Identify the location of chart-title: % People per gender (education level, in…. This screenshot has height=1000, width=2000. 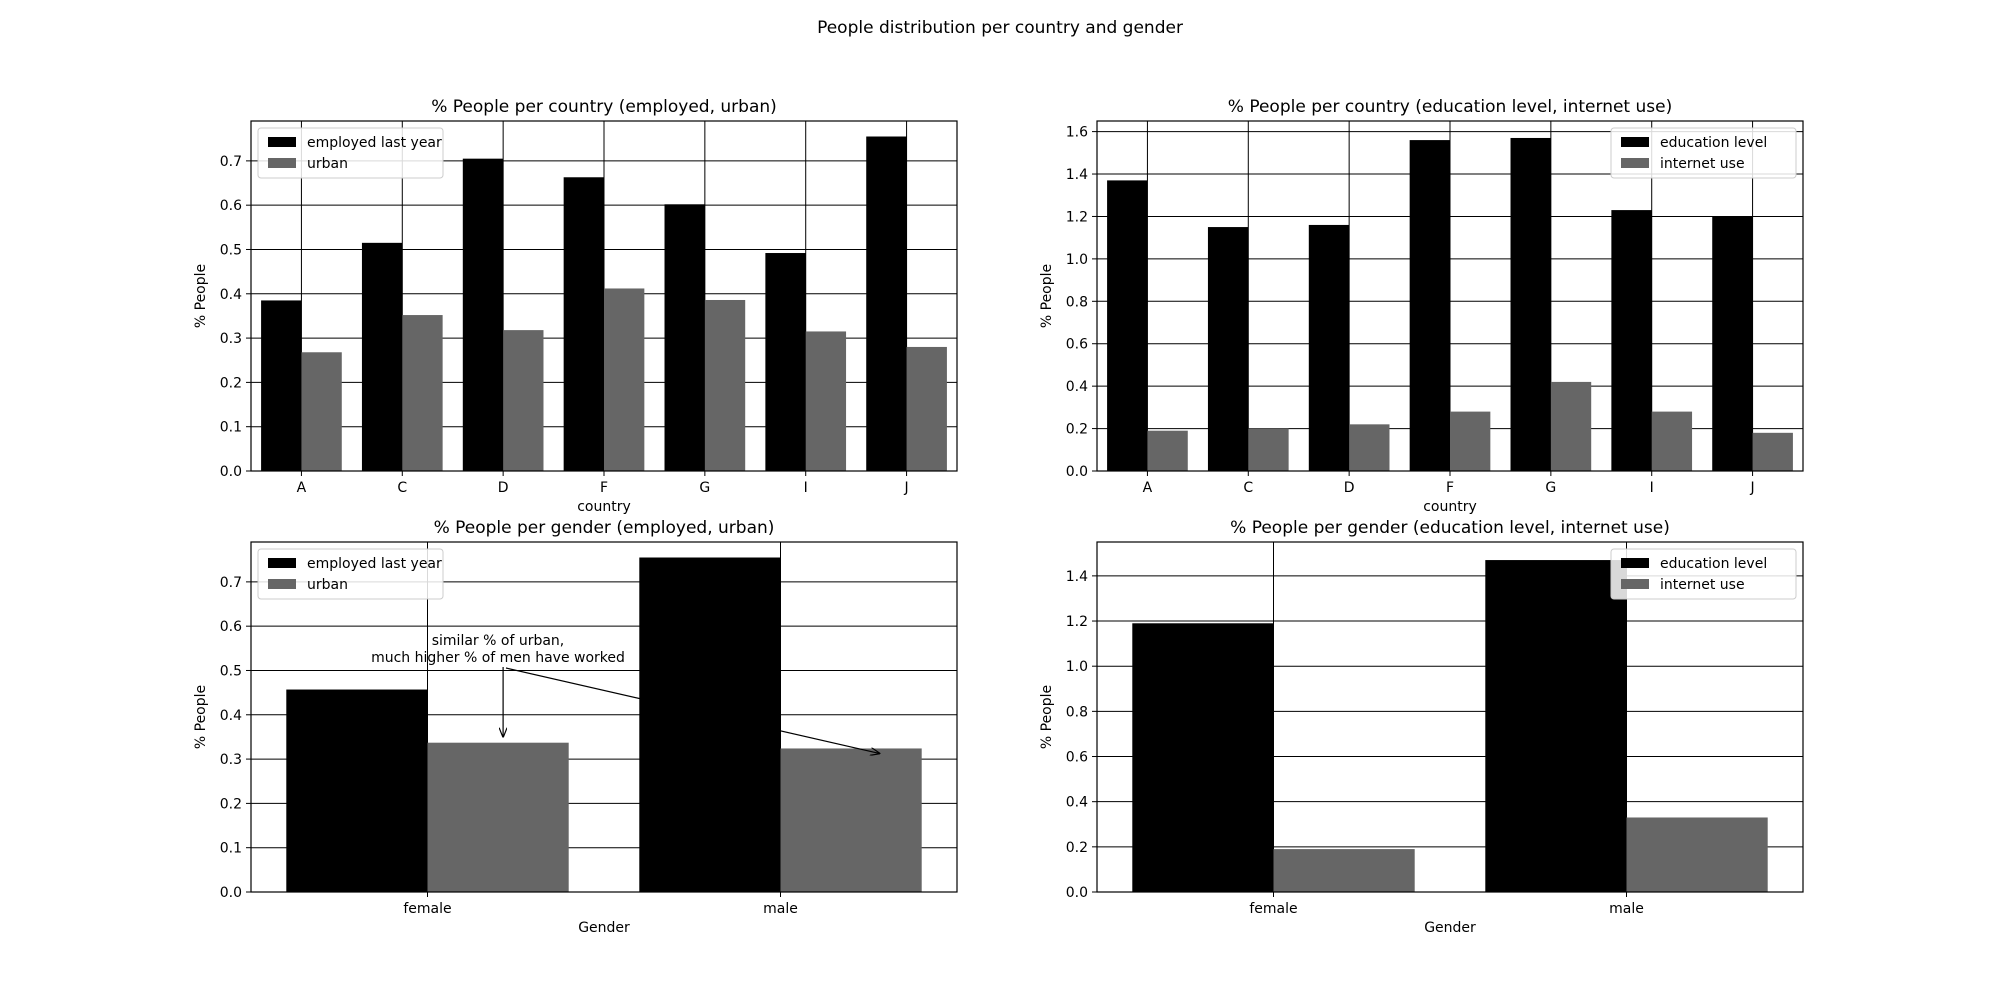
(1450, 528).